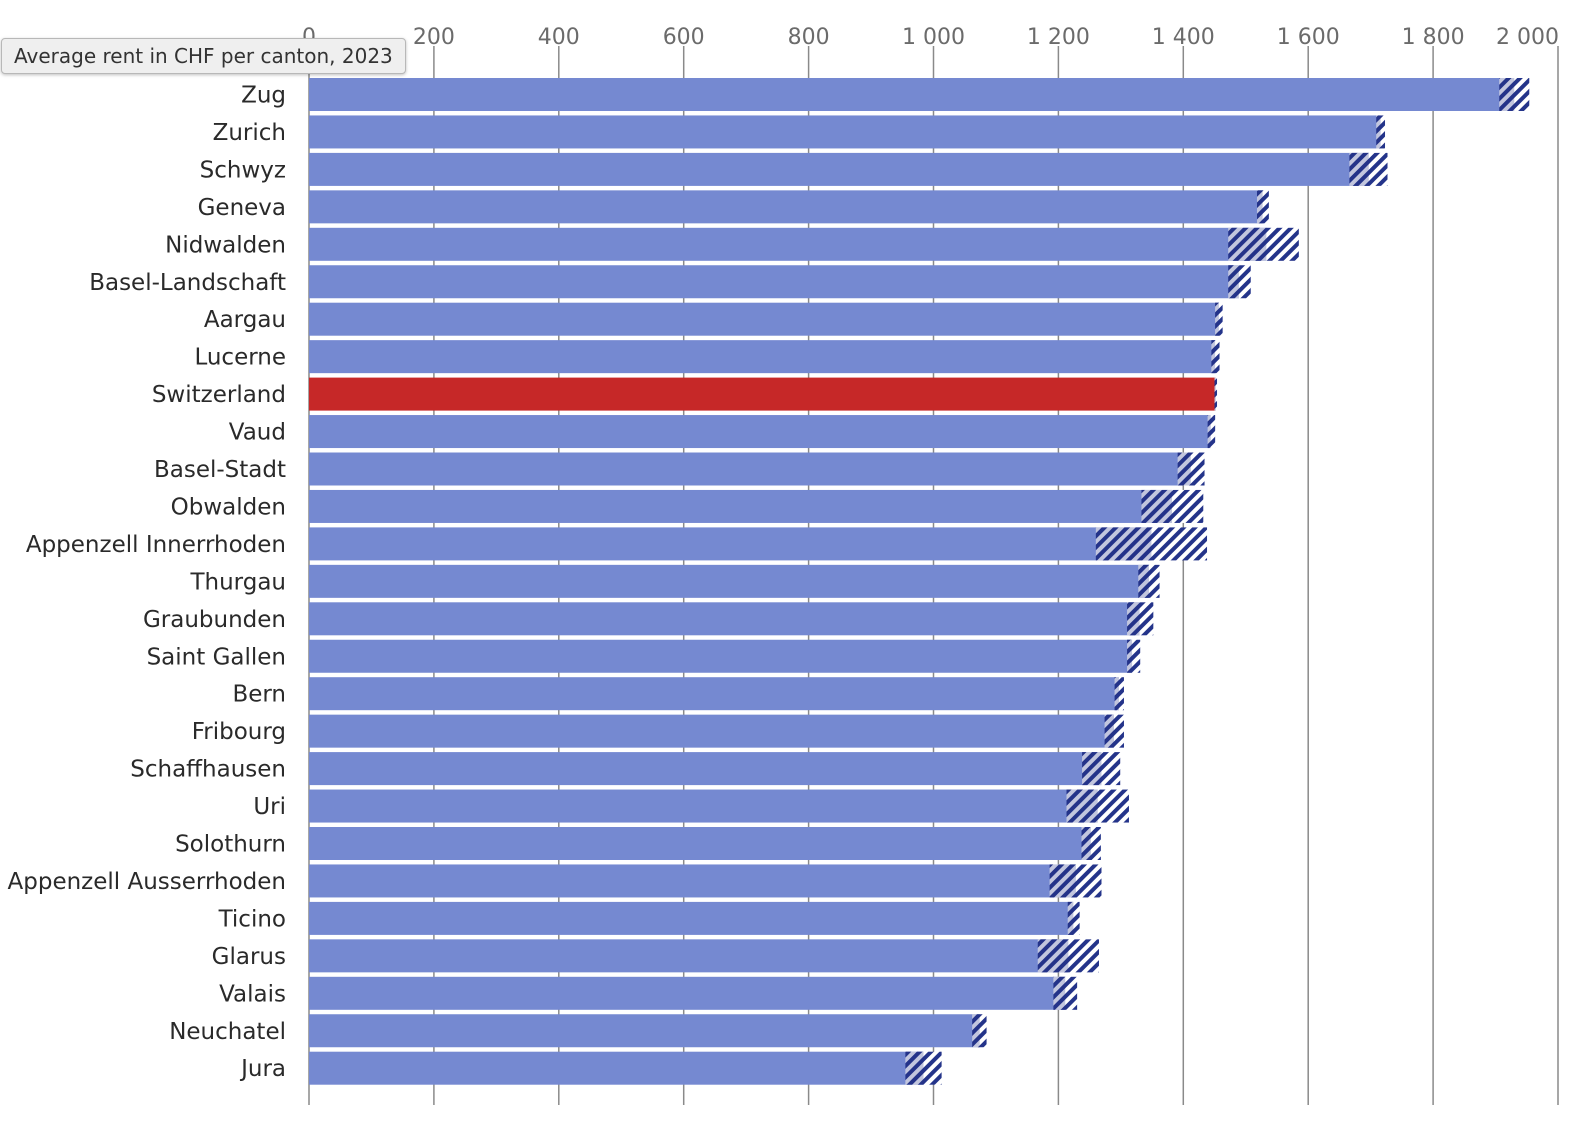  What do you see at coordinates (269, 807) in the screenshot?
I see `category-label: Uri` at bounding box center [269, 807].